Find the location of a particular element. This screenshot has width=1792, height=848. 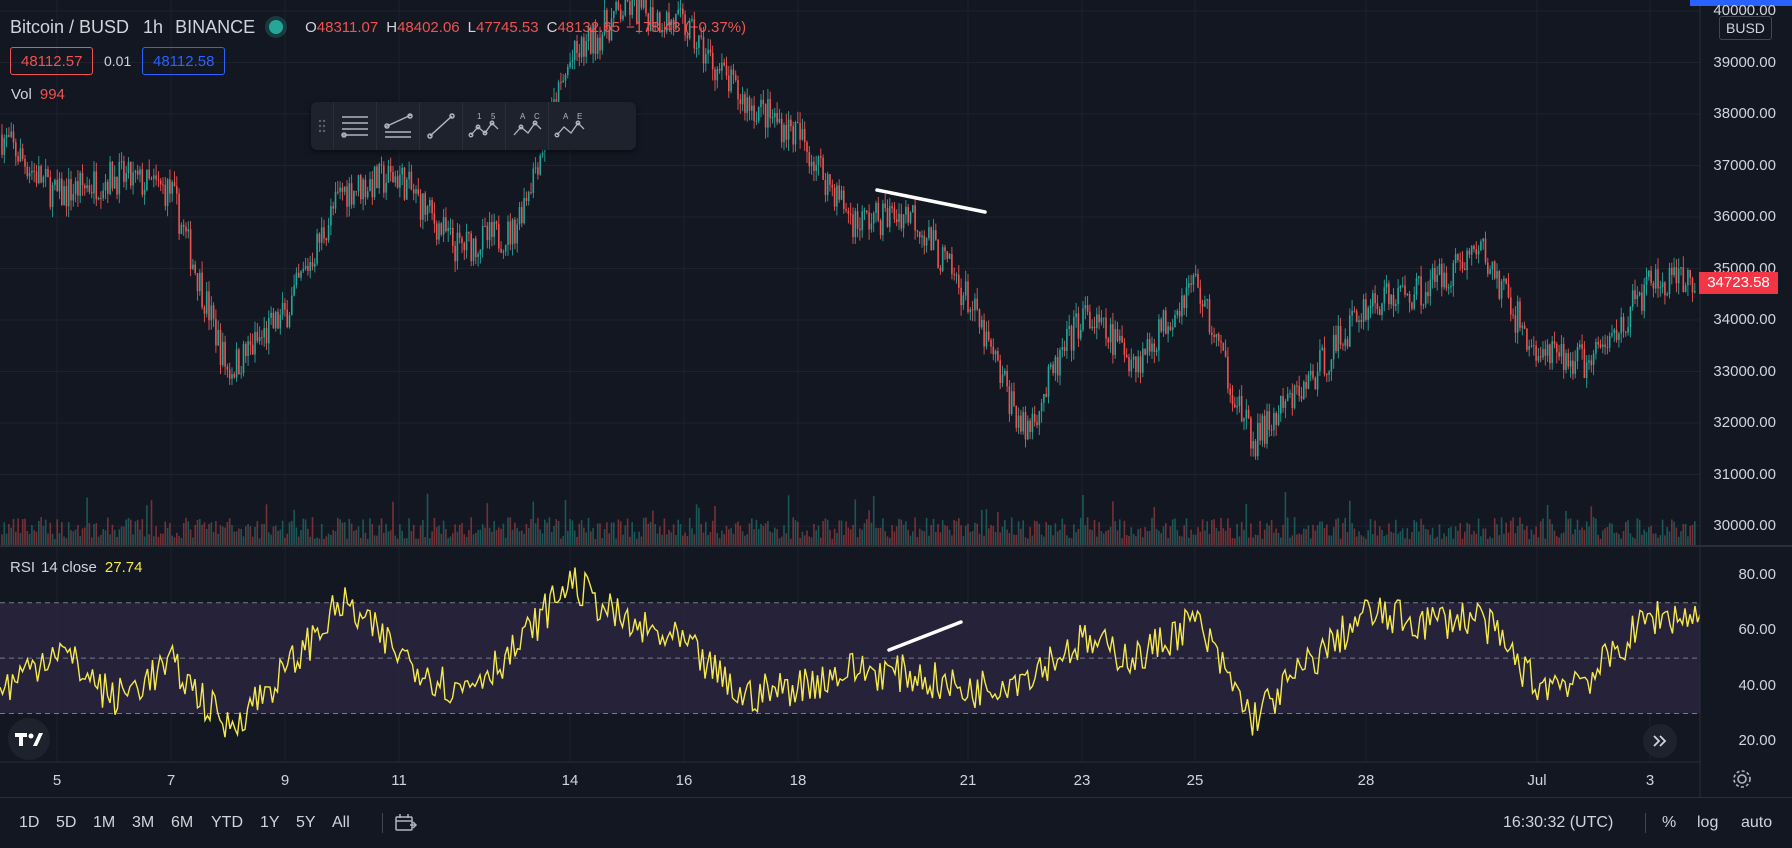

trend-line-drawing-price is located at coordinates (931, 201).